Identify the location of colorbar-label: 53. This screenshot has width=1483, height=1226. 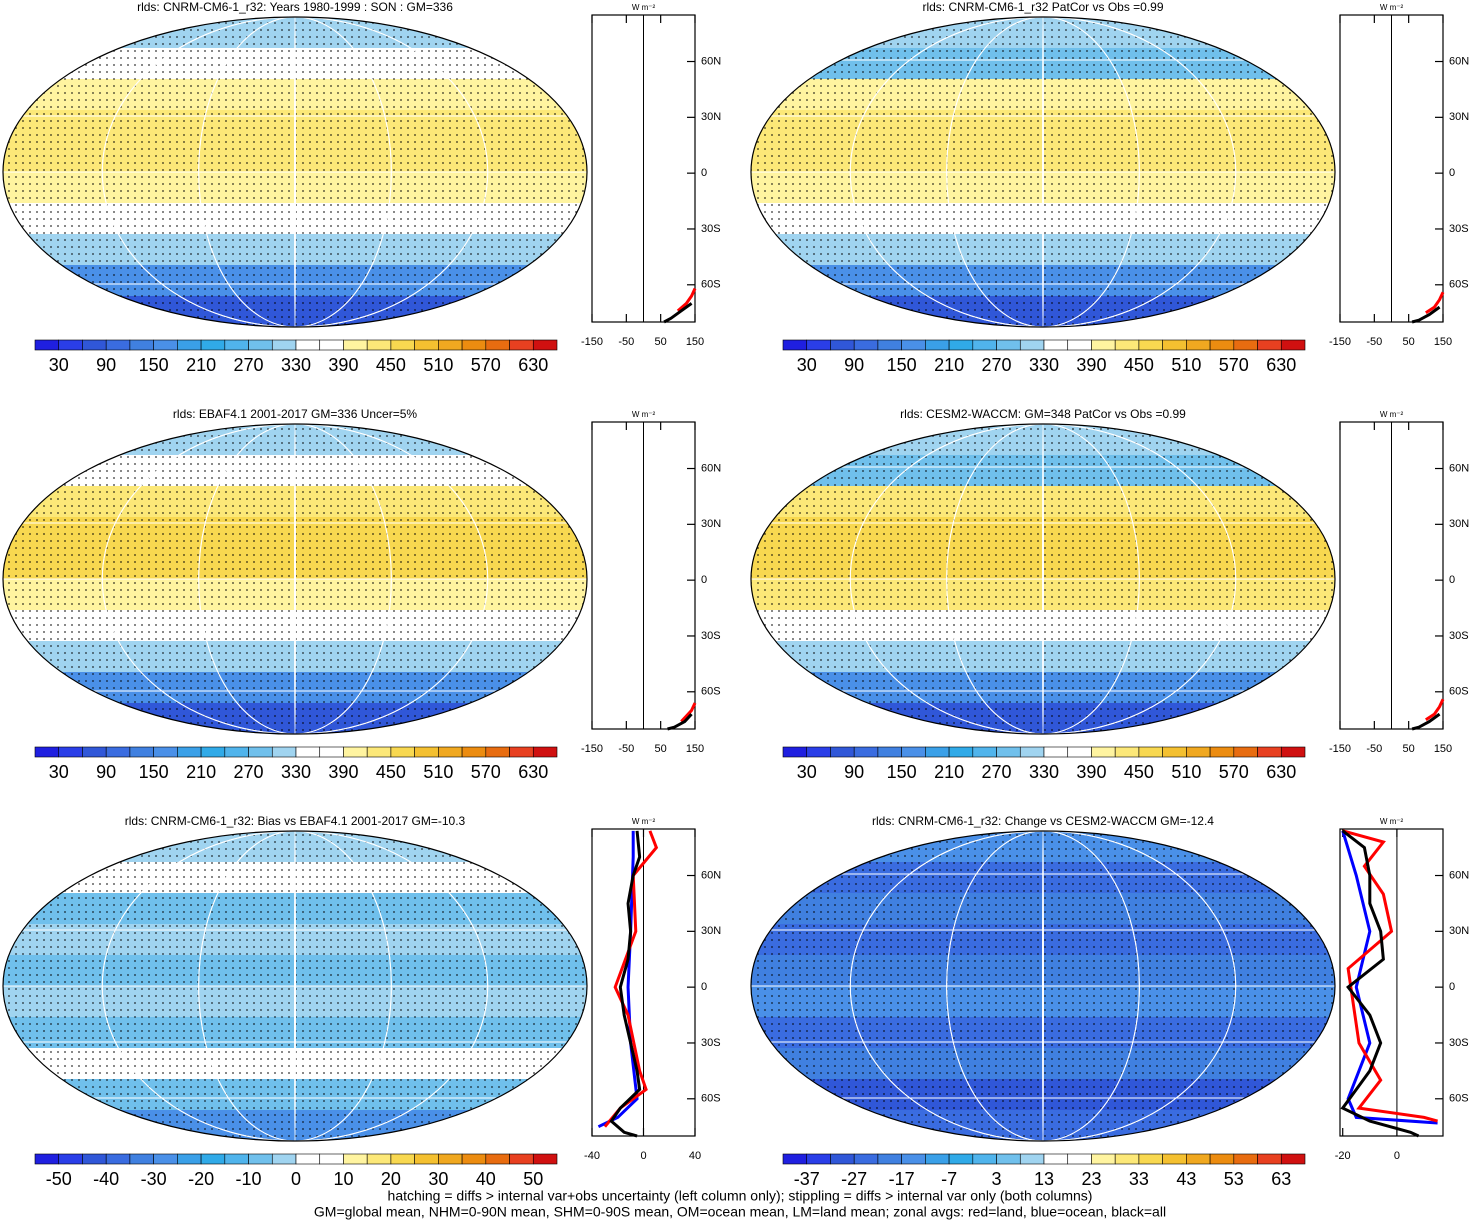
(1234, 1179).